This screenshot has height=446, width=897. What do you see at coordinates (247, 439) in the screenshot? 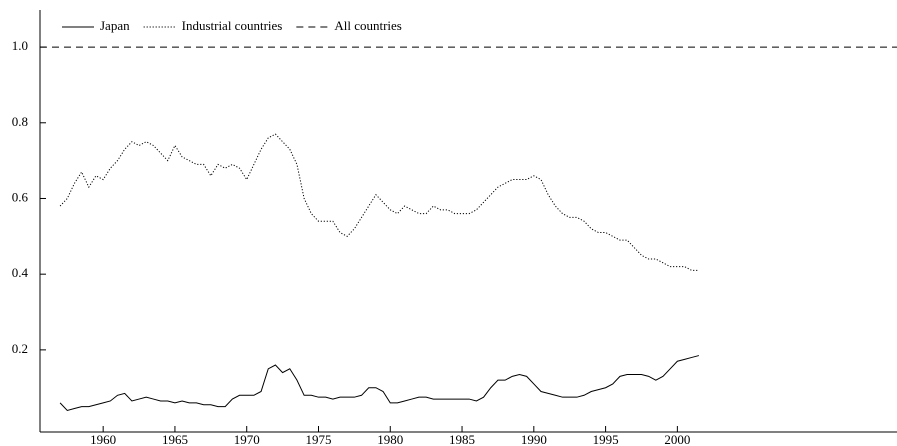
I see `x-tick-label: 1970` at bounding box center [247, 439].